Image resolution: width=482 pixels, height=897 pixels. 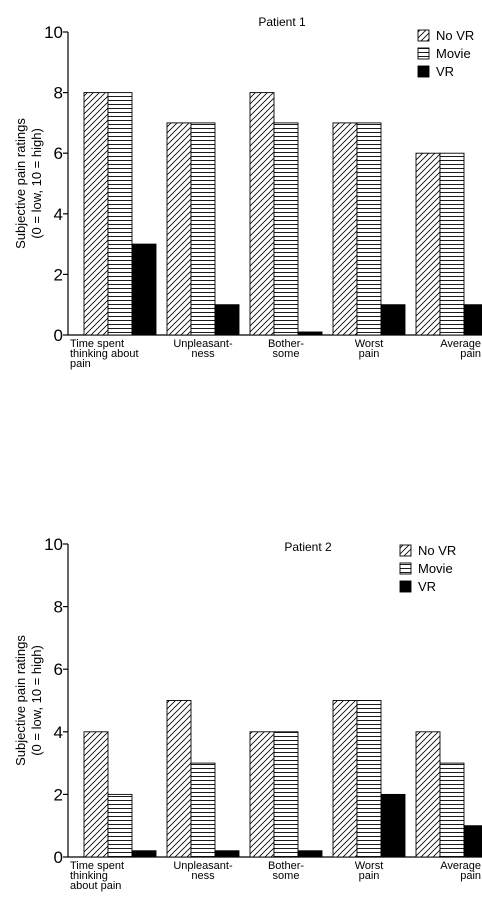 What do you see at coordinates (308, 547) in the screenshot?
I see `chart-title: Patient 2` at bounding box center [308, 547].